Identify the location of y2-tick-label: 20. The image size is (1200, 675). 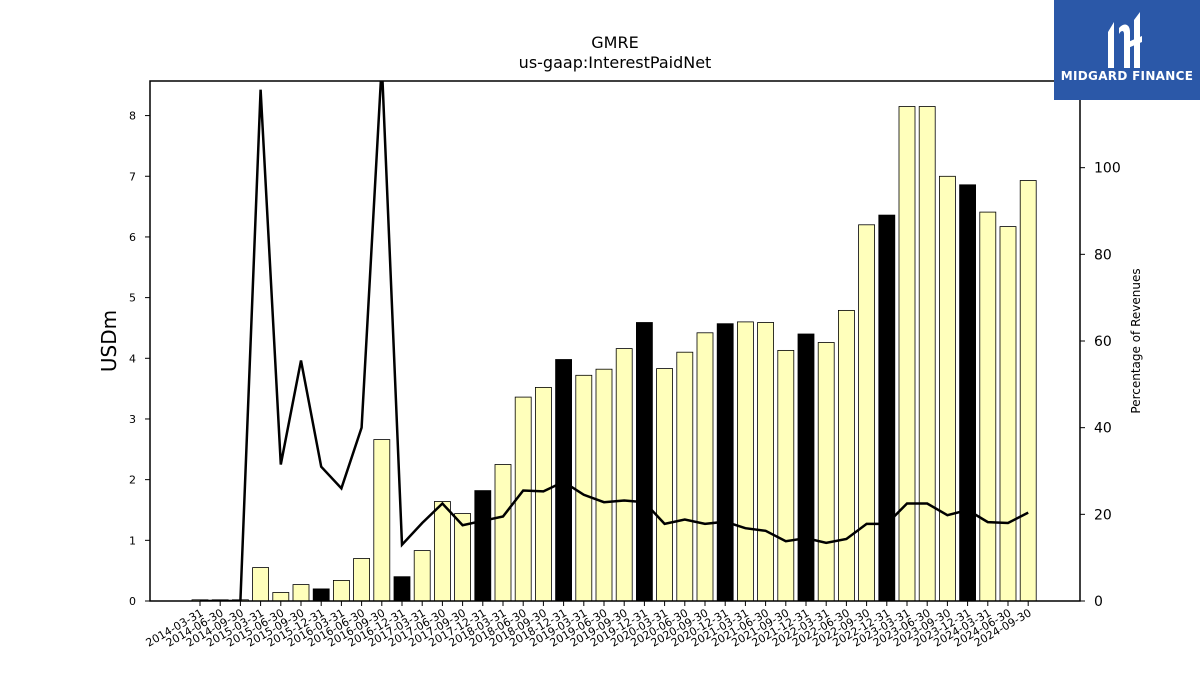
(1103, 515).